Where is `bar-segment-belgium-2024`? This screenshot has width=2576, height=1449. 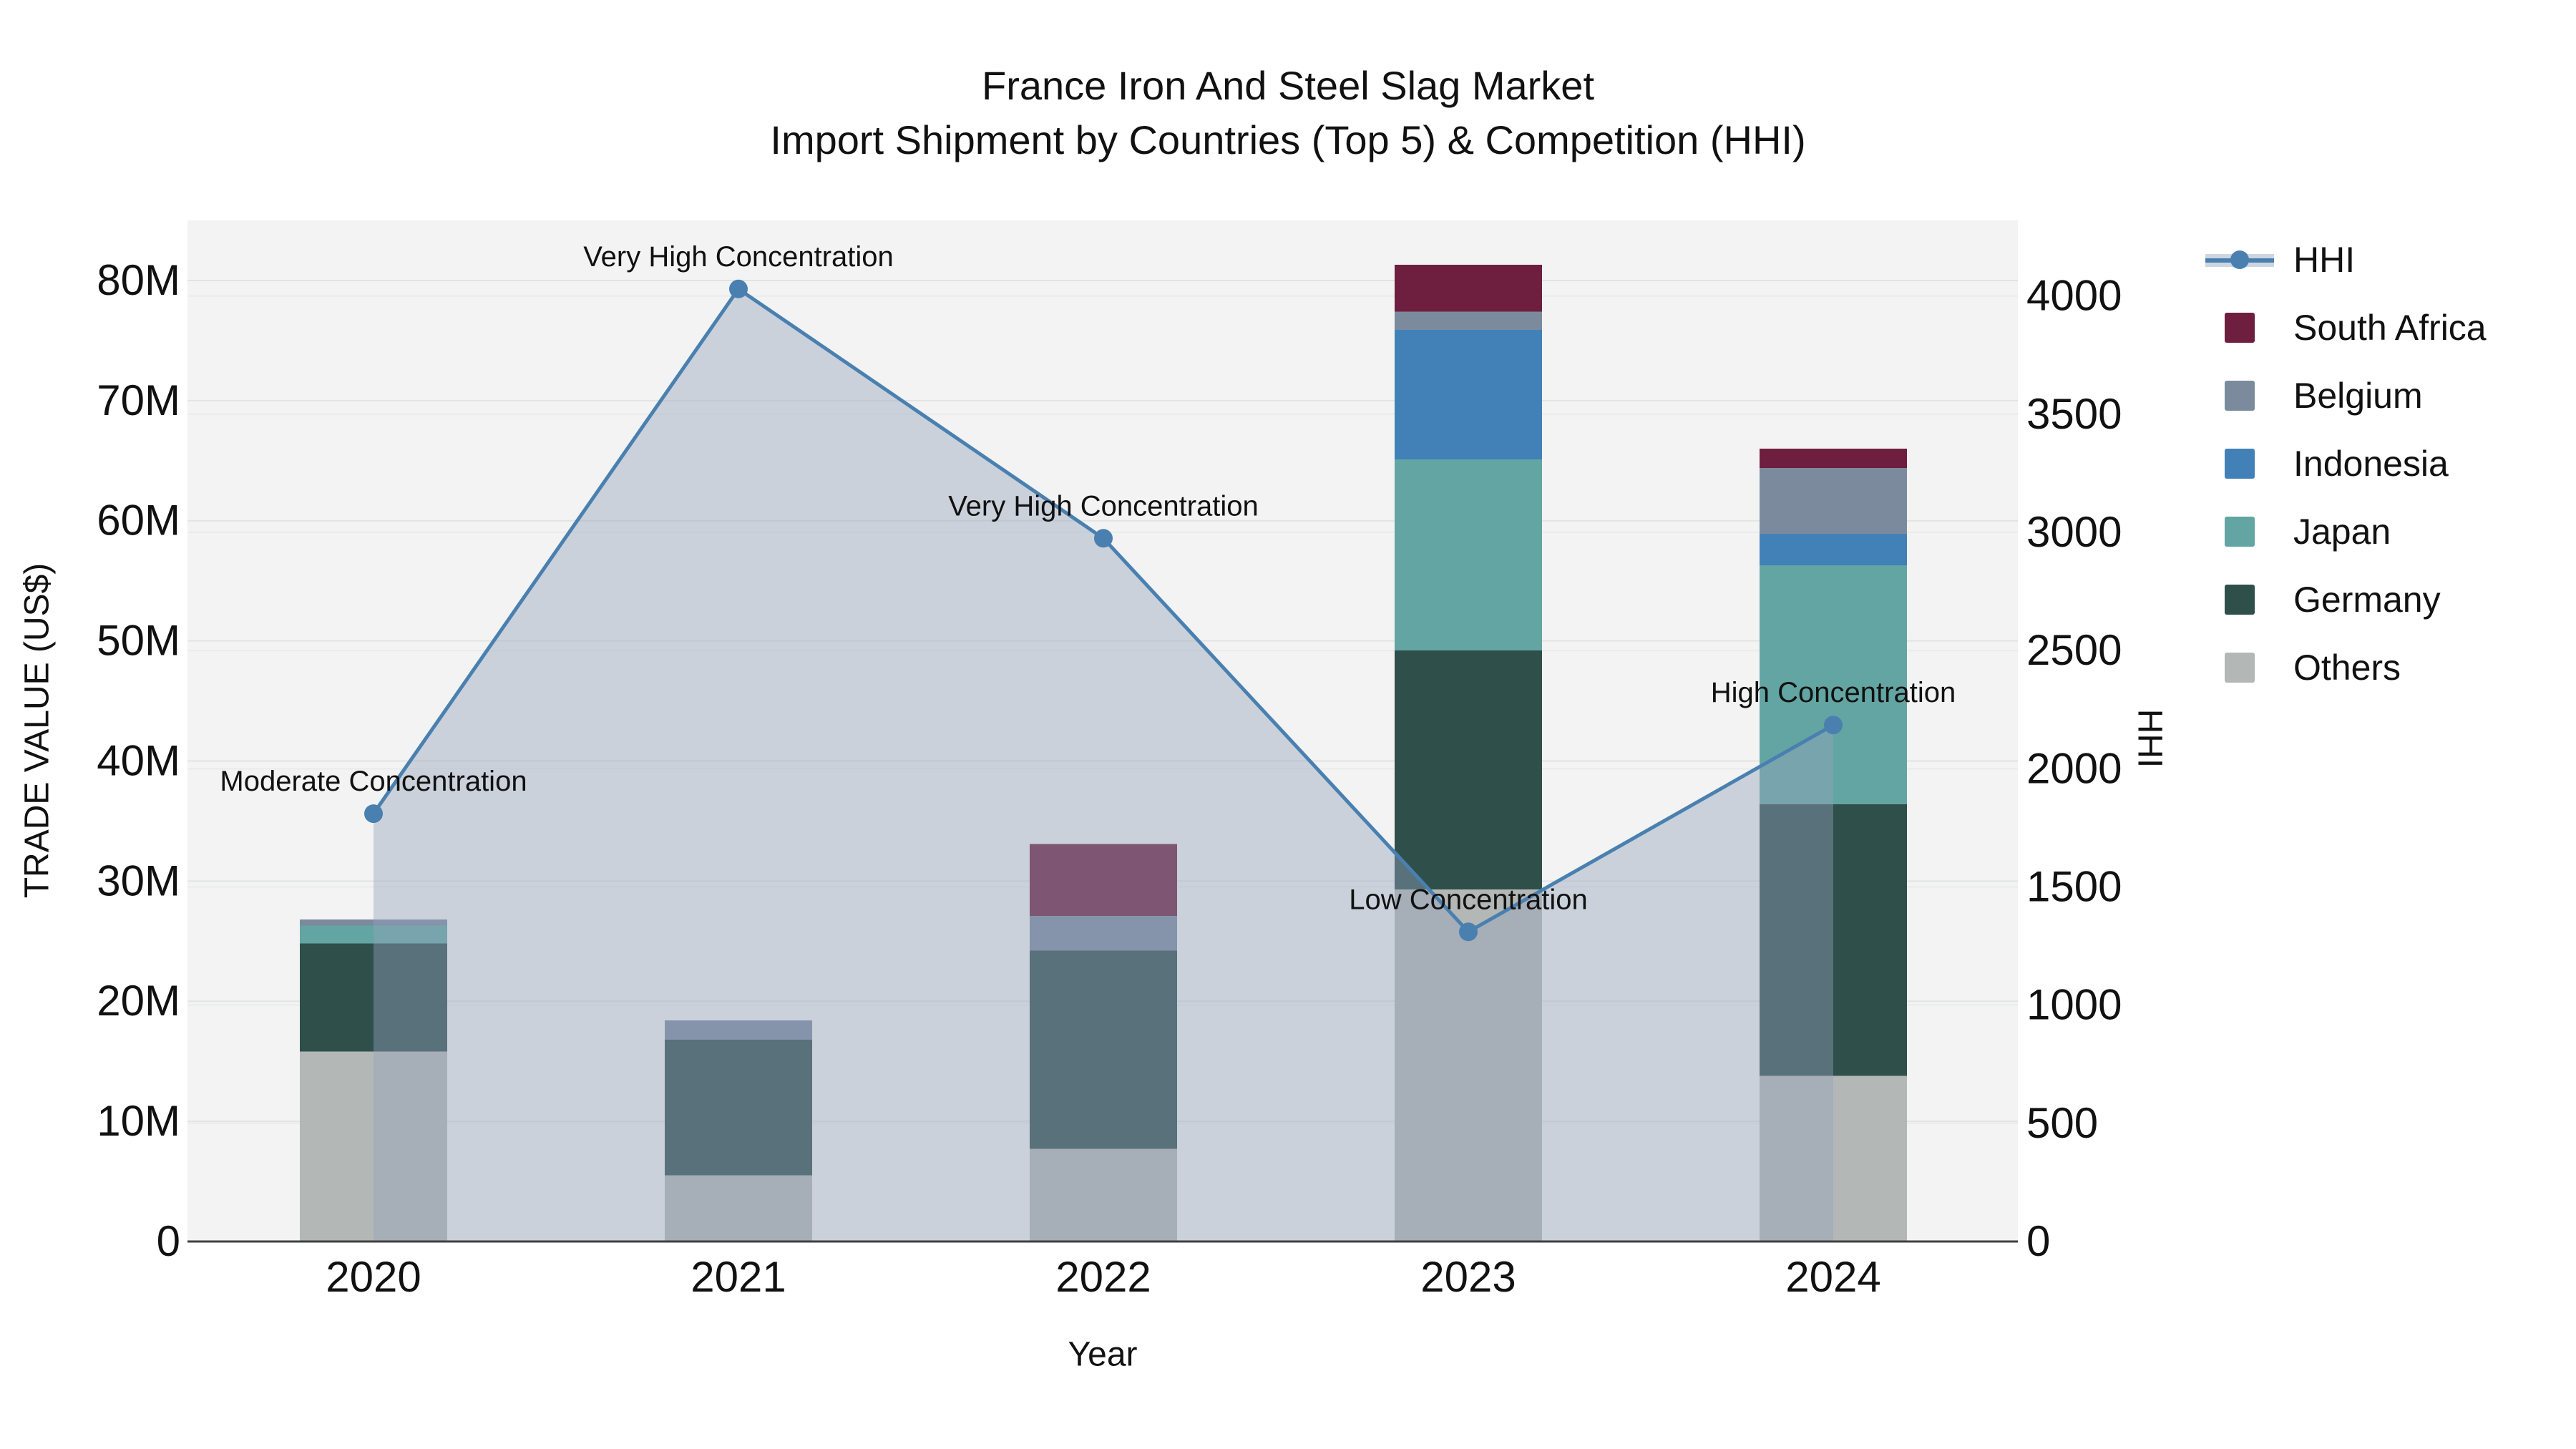
bar-segment-belgium-2024 is located at coordinates (1833, 501).